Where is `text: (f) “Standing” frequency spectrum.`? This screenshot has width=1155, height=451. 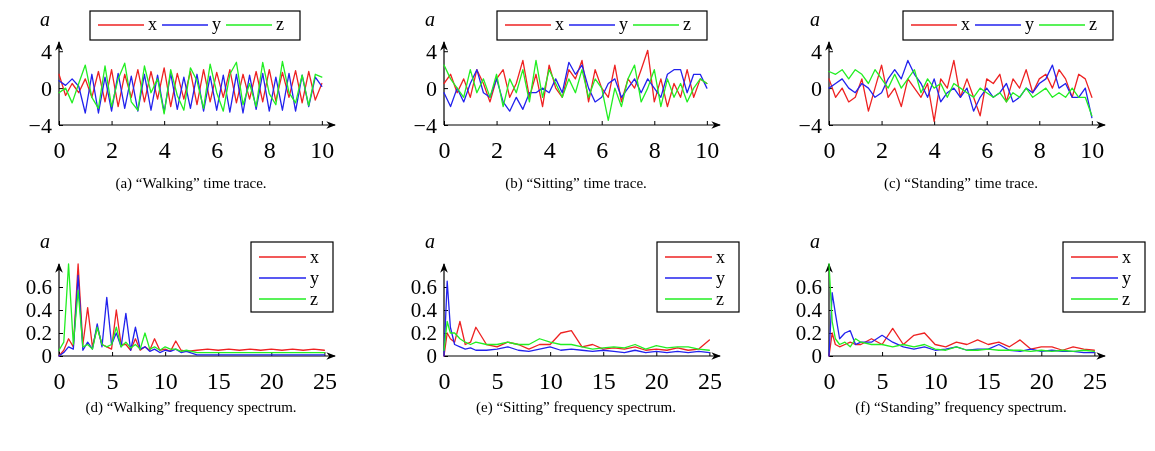 text: (f) “Standing” frequency spectrum. is located at coordinates (961, 407).